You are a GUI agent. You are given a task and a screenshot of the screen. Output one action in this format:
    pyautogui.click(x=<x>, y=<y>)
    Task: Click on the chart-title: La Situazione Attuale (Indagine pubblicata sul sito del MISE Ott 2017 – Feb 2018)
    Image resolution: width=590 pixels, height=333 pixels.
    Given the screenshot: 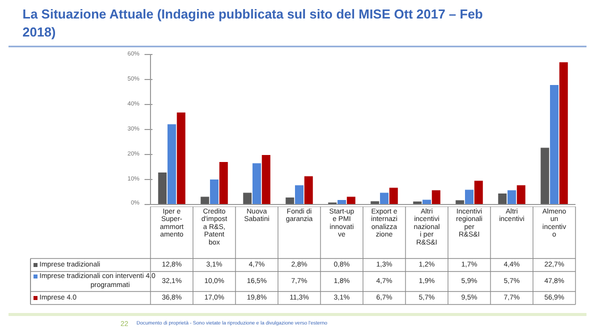 What is the action you would take?
    pyautogui.click(x=252, y=23)
    